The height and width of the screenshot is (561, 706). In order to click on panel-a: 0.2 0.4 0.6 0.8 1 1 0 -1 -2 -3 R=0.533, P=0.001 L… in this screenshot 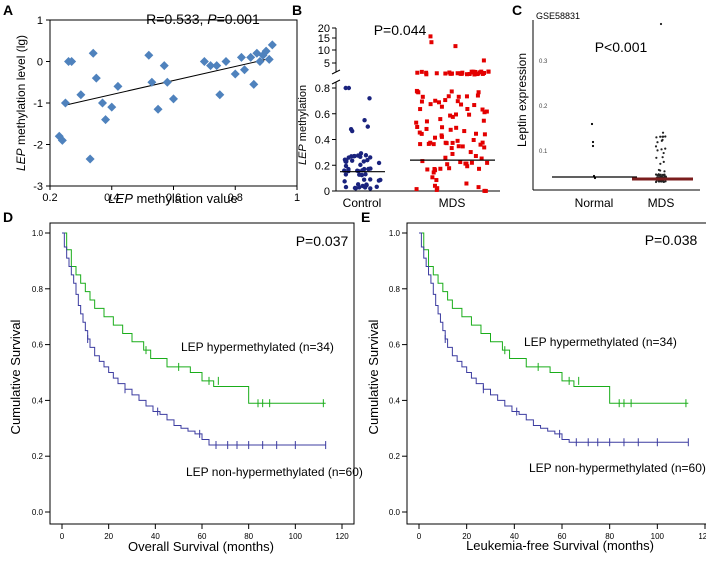, I will do `click(157, 108)`.